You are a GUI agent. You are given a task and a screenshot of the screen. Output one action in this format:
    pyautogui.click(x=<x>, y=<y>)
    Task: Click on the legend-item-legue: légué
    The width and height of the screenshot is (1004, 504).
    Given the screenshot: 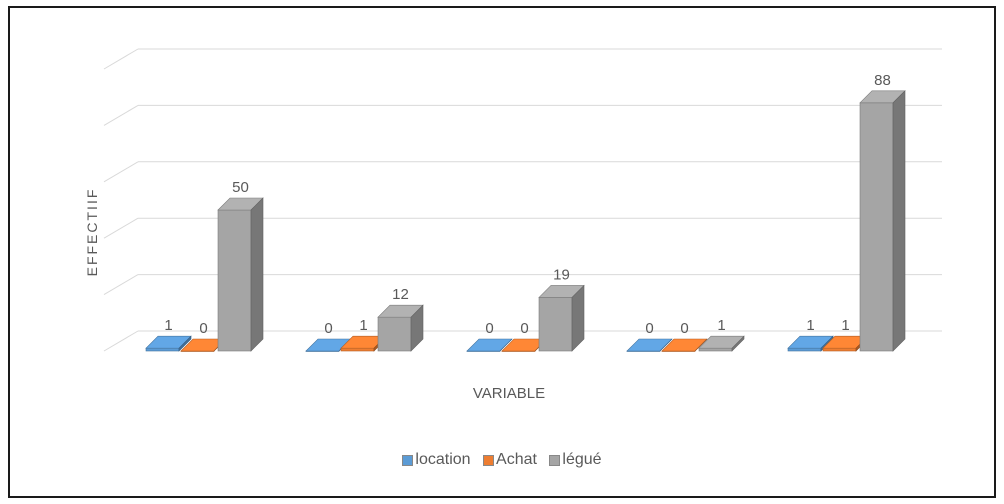 What is the action you would take?
    pyautogui.click(x=575, y=460)
    